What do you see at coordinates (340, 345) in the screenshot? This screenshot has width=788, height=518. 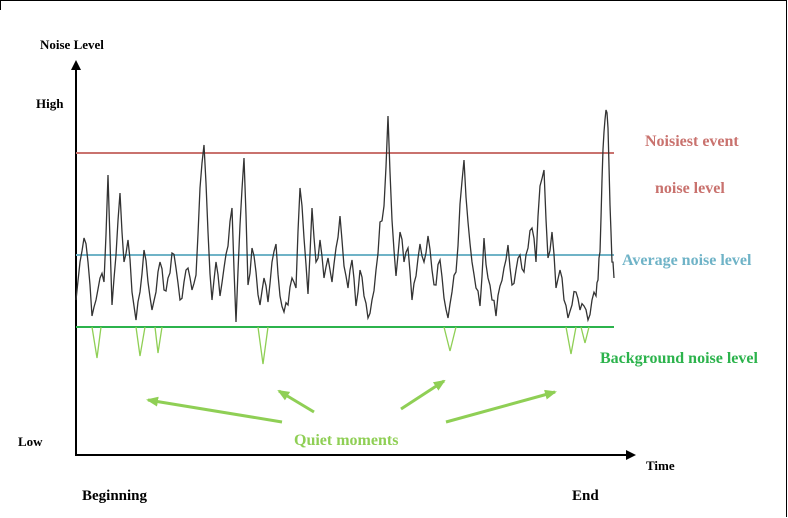 I see `quiet-dips` at bounding box center [340, 345].